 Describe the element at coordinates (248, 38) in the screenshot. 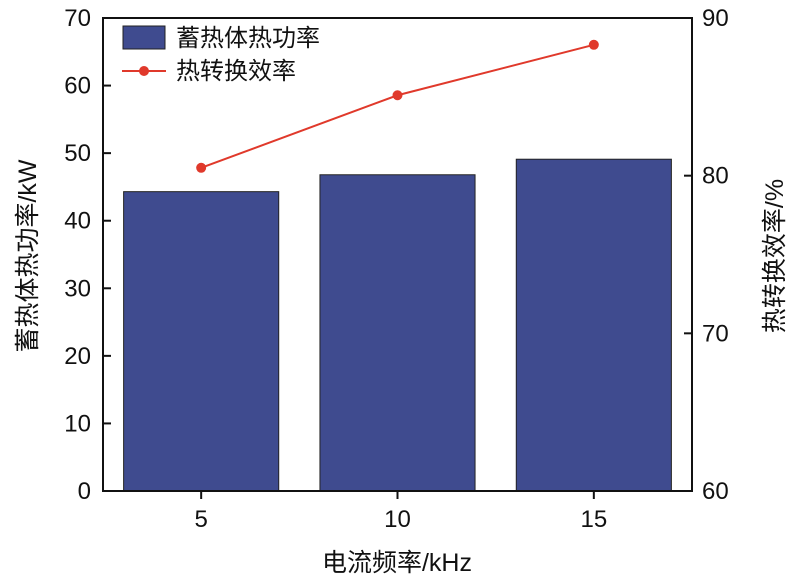

I see `legend-bar-label: 蓄热体热功率` at that location.